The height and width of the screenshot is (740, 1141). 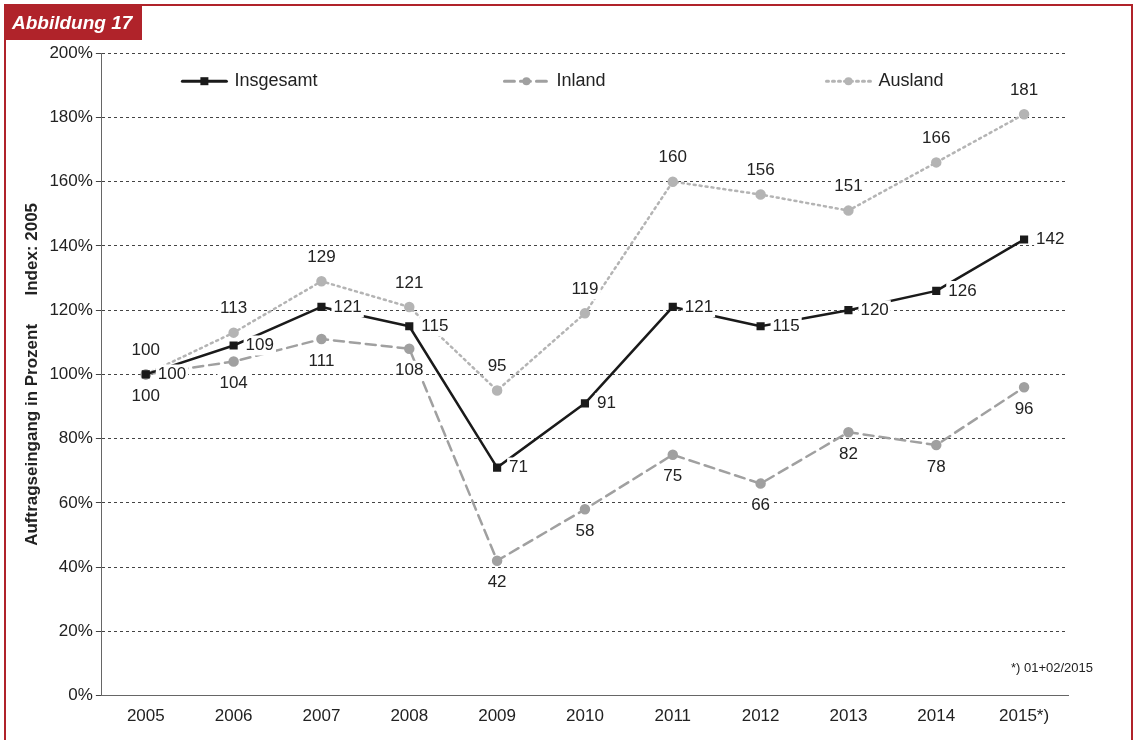 I want to click on data-label: 166, so click(x=936, y=138).